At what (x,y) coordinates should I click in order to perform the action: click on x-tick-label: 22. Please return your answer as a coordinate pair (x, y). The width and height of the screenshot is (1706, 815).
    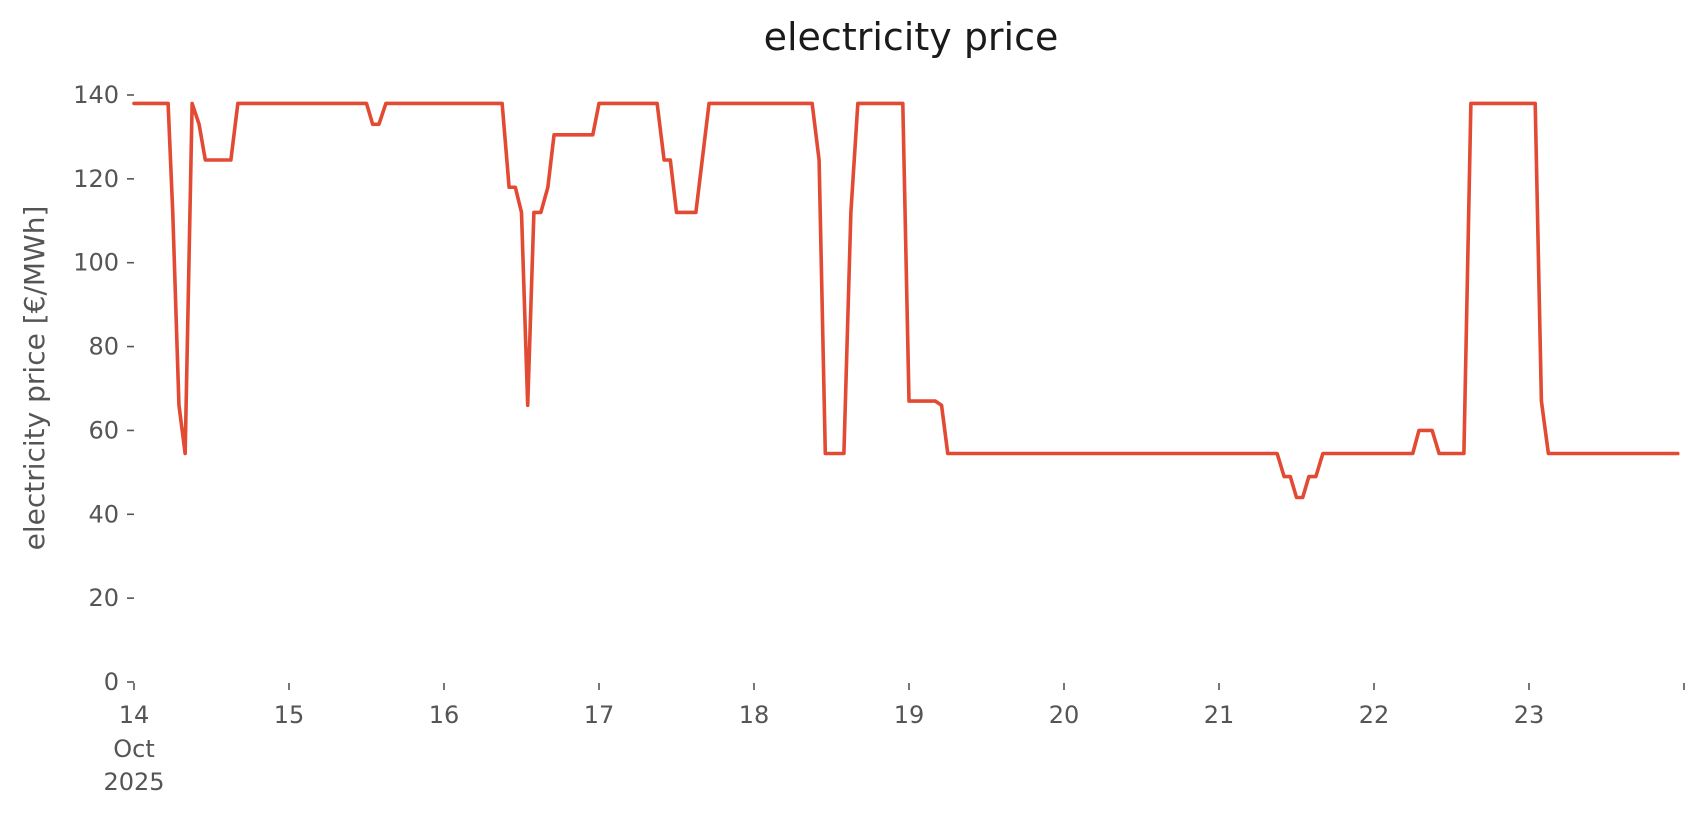
    Looking at the image, I should click on (1374, 715).